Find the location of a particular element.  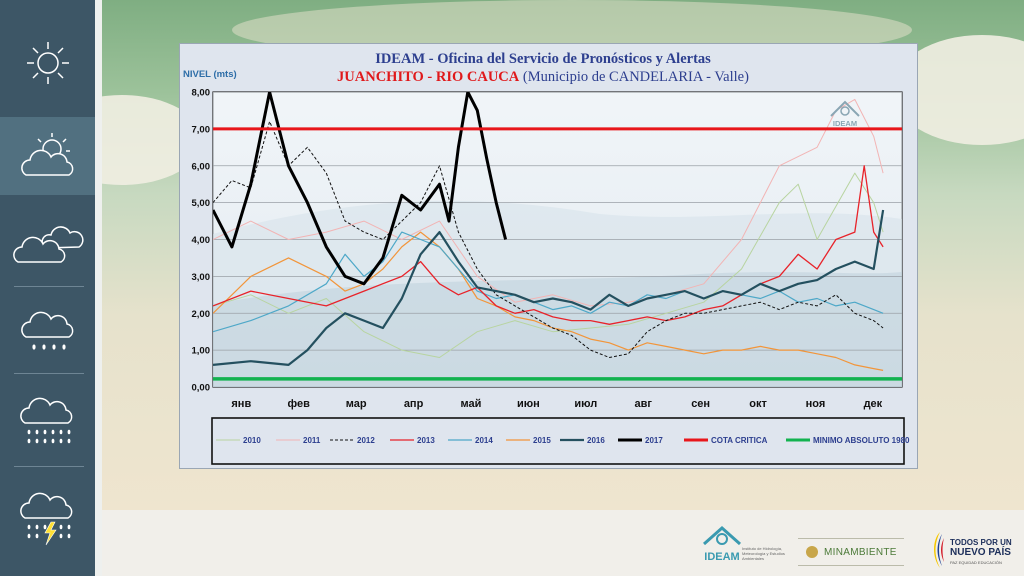

legend-label-2015: 2015 is located at coordinates (542, 440).